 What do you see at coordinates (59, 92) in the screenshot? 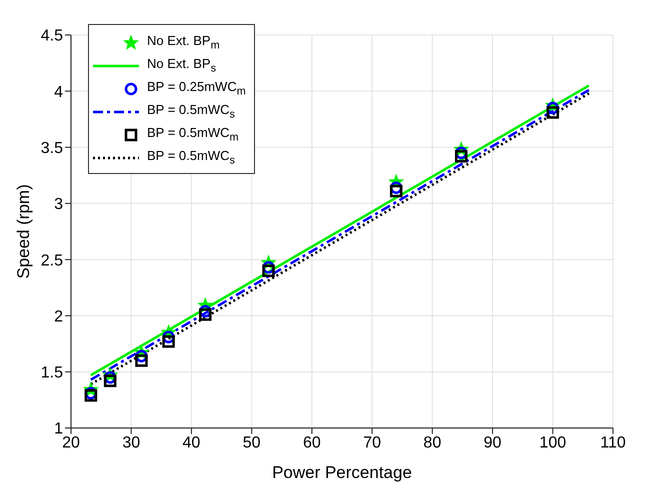
I see `y-tick-label: 4` at bounding box center [59, 92].